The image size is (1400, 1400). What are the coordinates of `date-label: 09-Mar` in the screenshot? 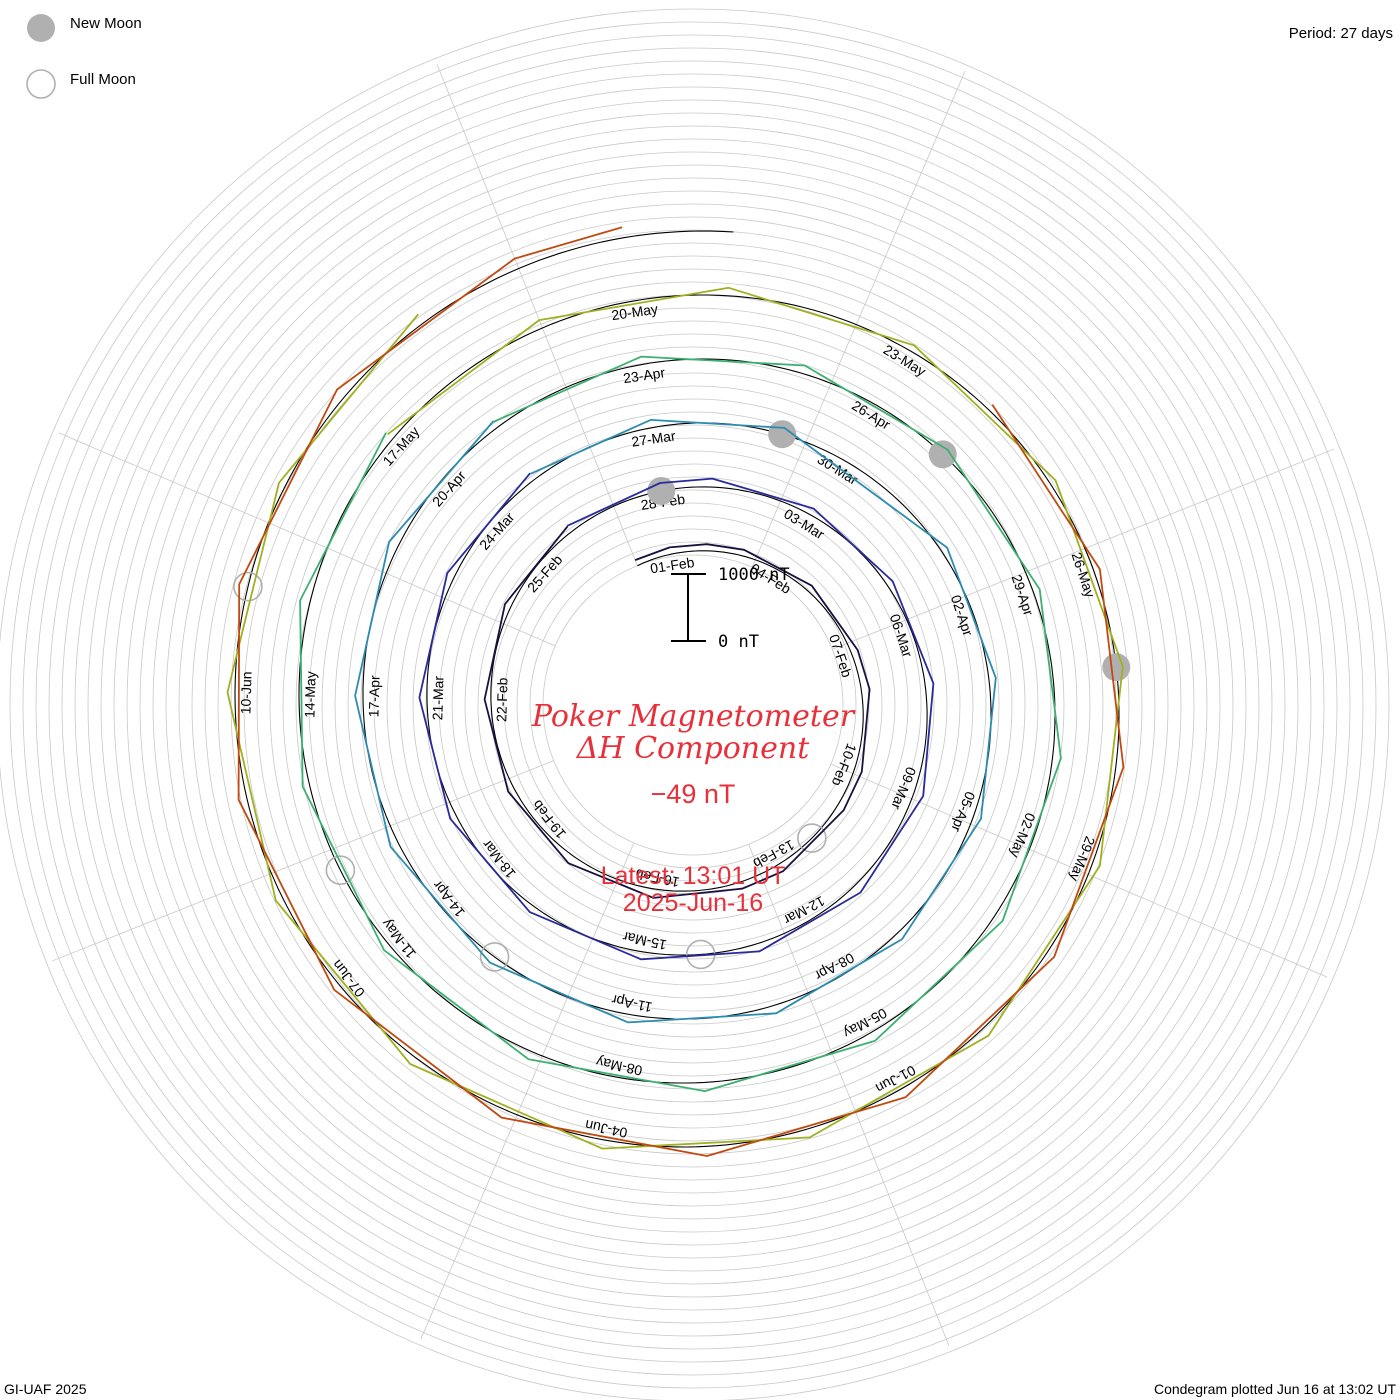 It's located at (903, 788).